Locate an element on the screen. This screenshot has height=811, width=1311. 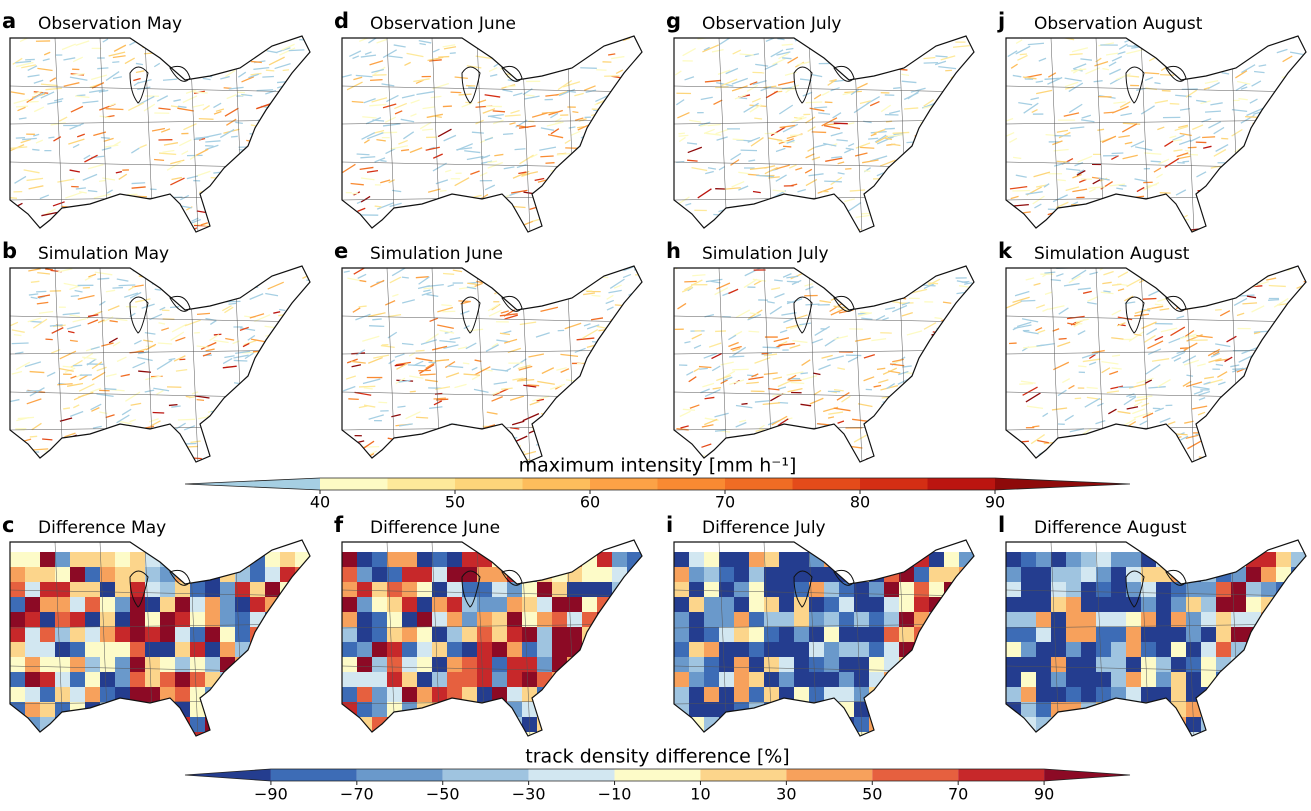
panel-title: Difference May is located at coordinates (102, 528).